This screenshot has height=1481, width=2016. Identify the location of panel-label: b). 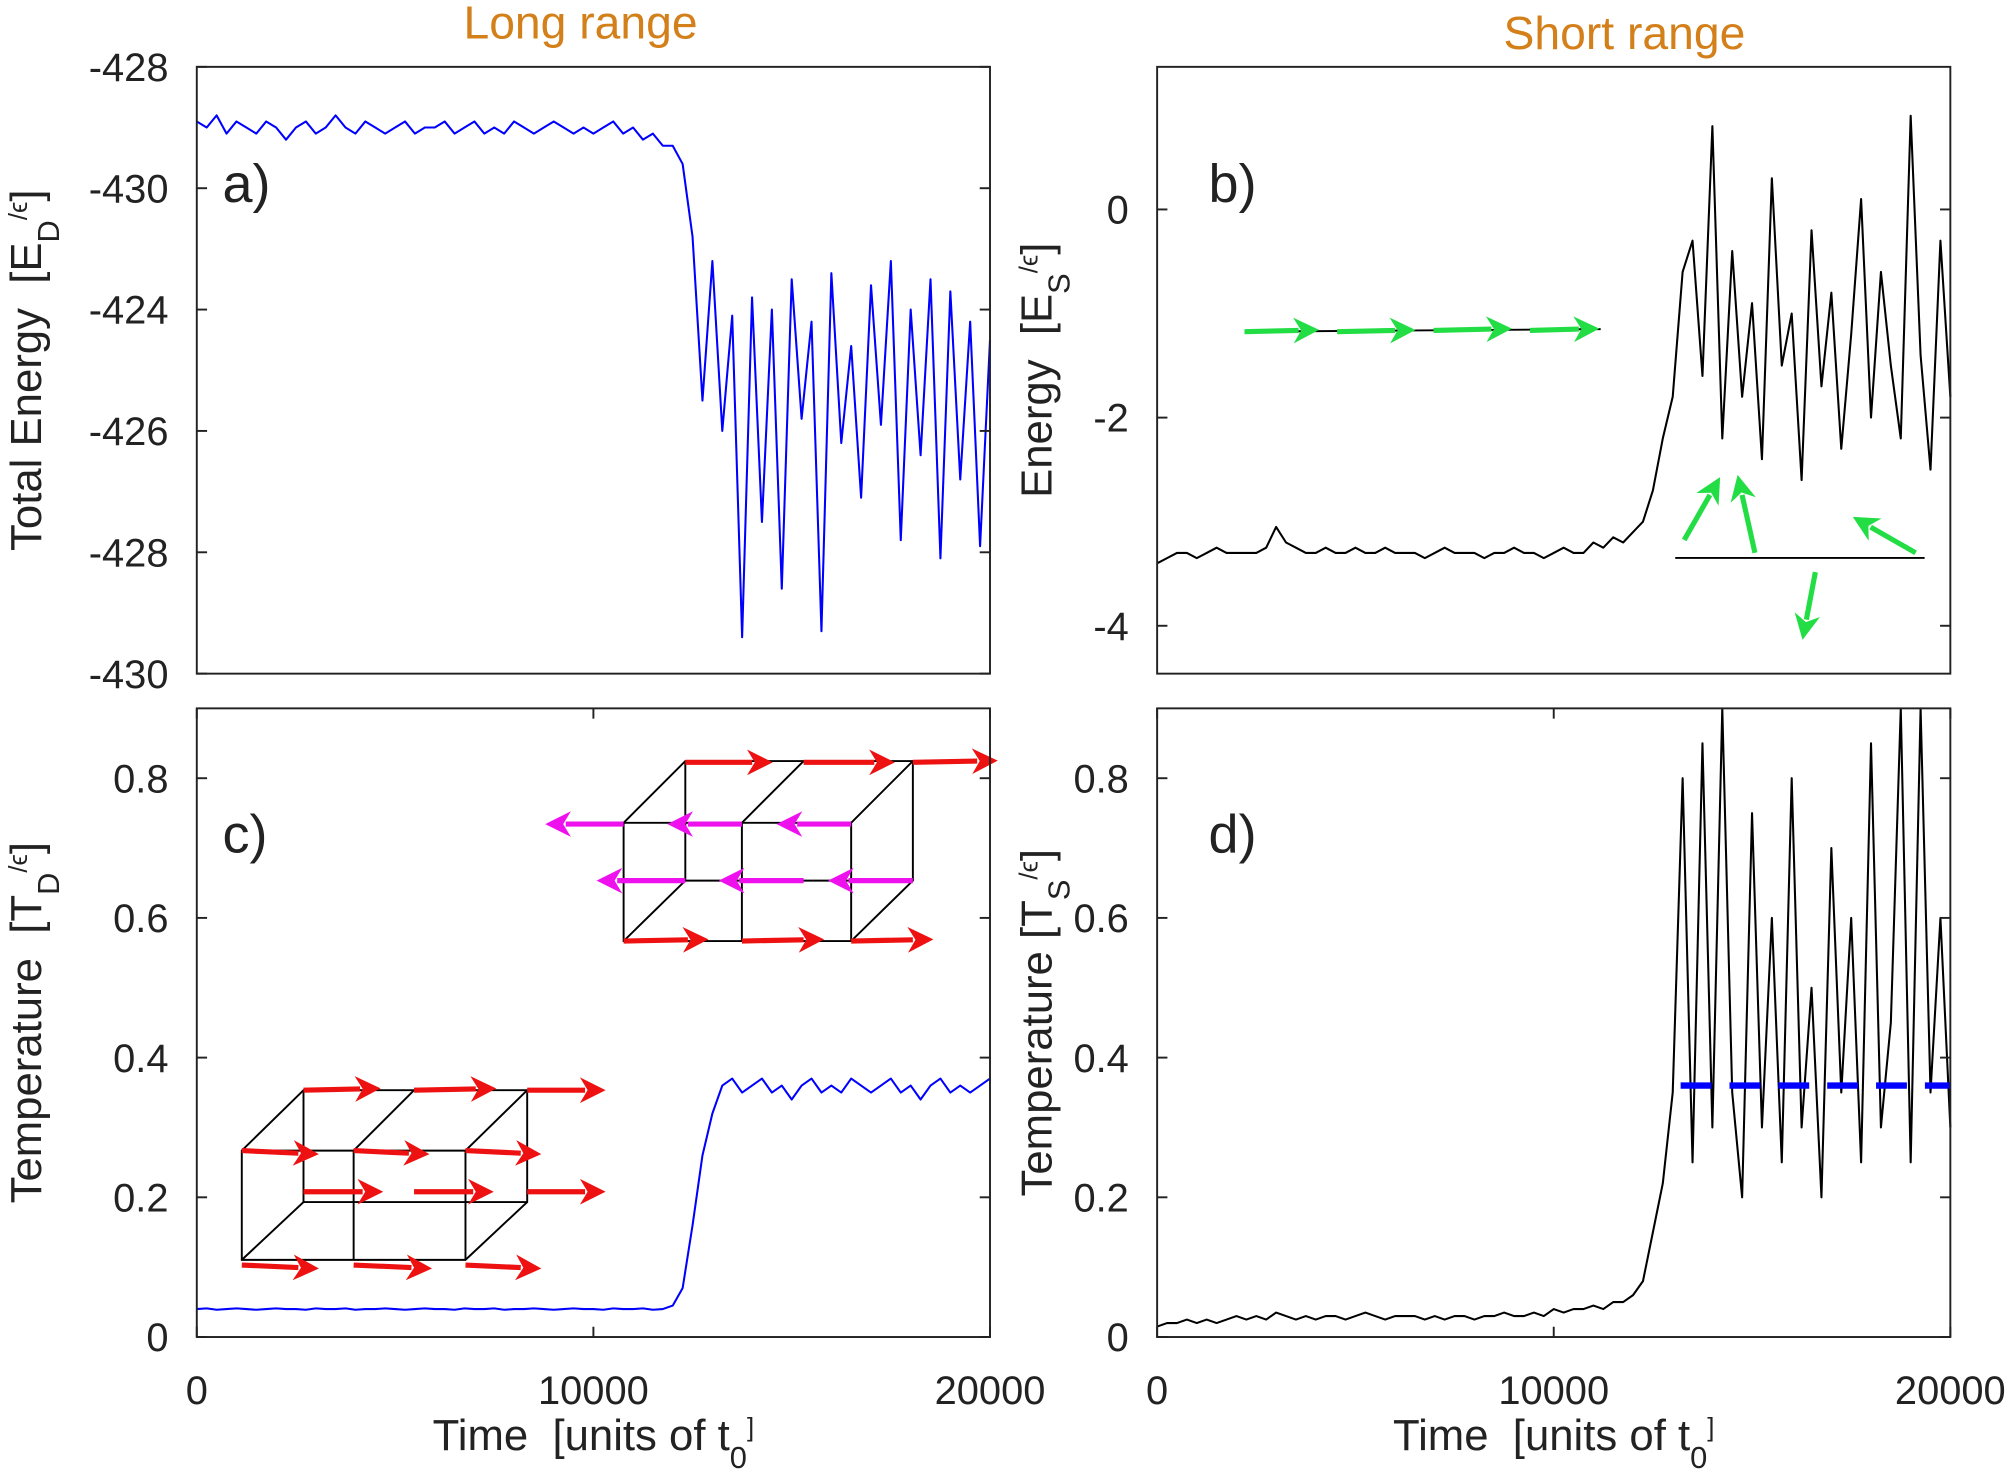
(1233, 184).